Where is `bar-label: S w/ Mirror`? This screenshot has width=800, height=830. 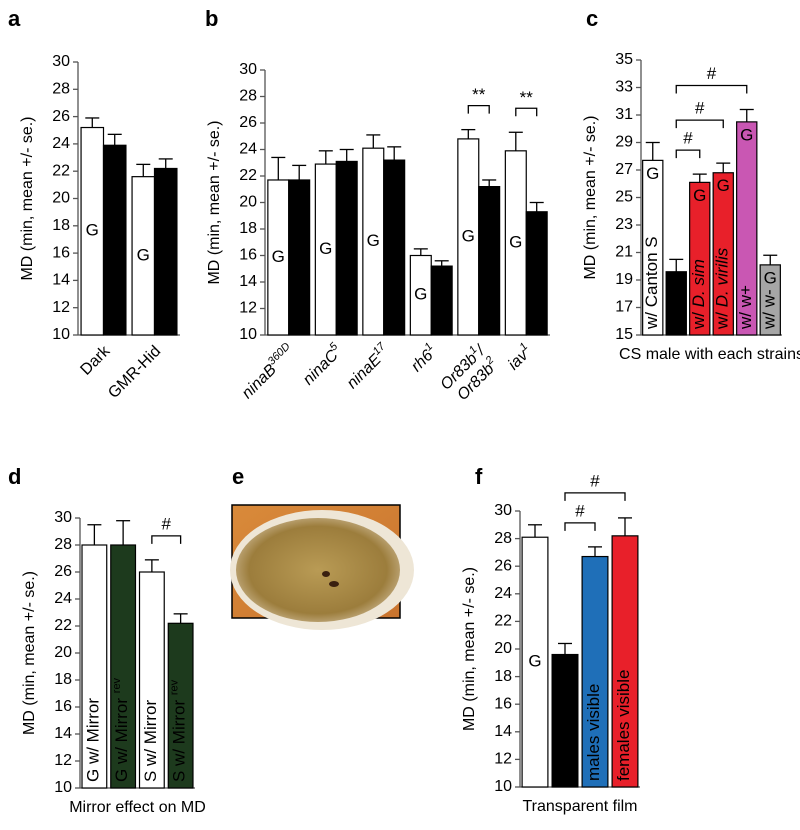 bar-label: S w/ Mirror is located at coordinates (150, 741).